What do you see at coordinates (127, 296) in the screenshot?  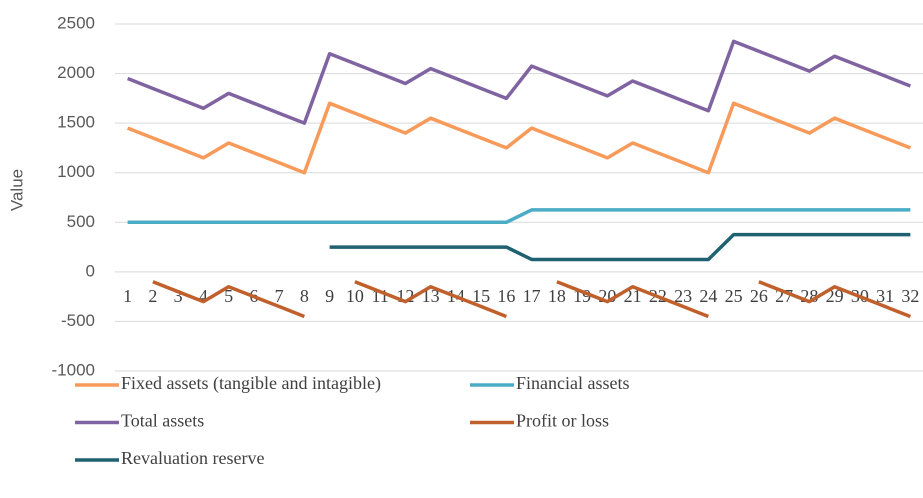 I see `x-tick-label: 1` at bounding box center [127, 296].